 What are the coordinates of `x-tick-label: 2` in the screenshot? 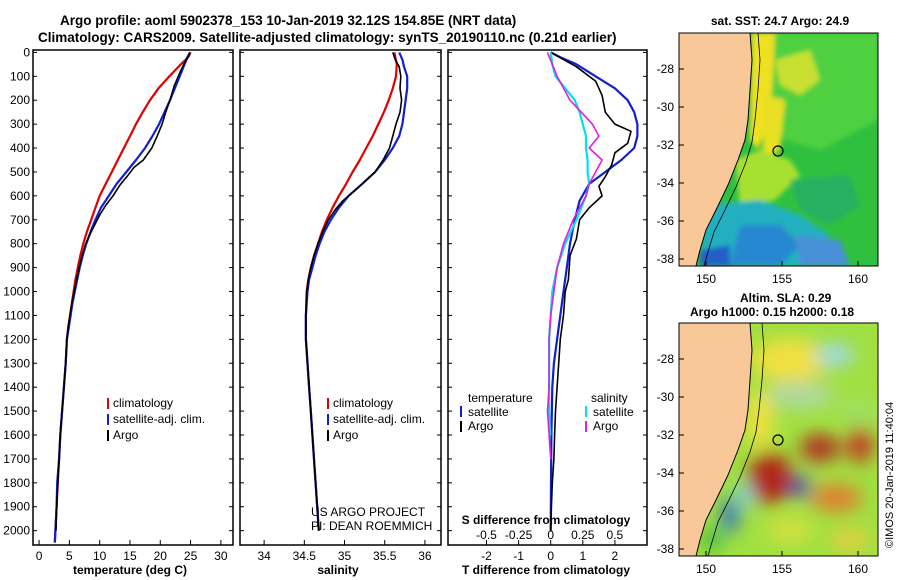 It's located at (615, 556).